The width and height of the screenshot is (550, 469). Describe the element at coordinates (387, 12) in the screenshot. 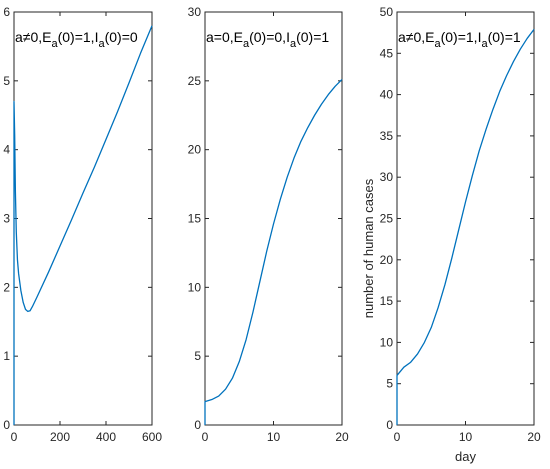

I see `y-tick-label: 50` at that location.